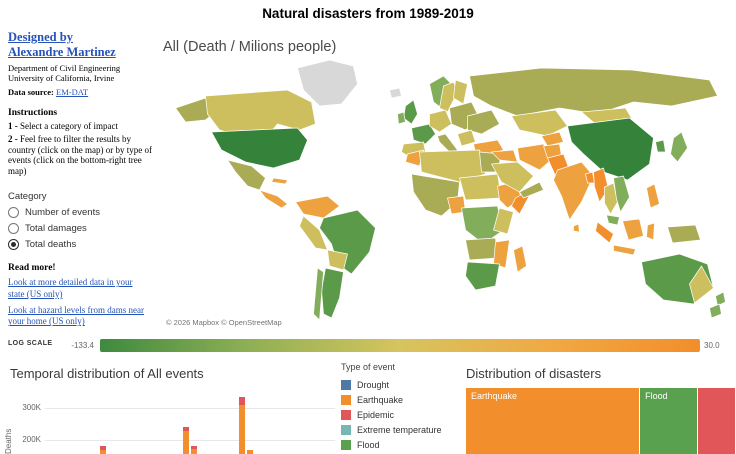 The image size is (736, 454). Describe the element at coordinates (62, 213) in the screenshot. I see `category-option-label: Number of events` at that location.